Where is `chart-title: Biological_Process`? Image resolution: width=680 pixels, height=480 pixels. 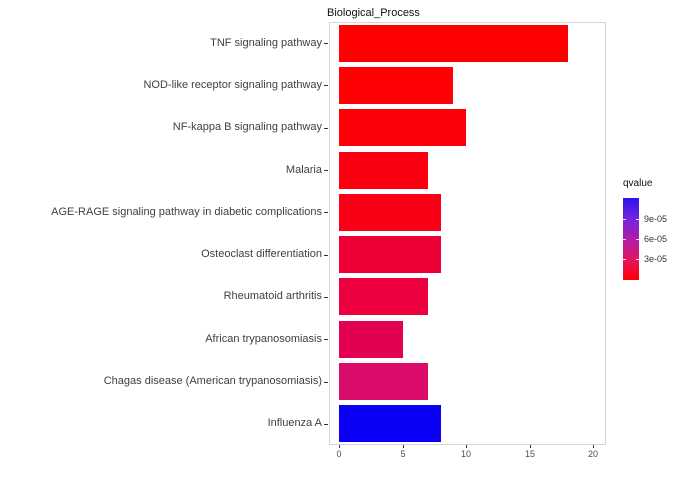
chart-title: Biological_Process is located at coordinates (373, 13).